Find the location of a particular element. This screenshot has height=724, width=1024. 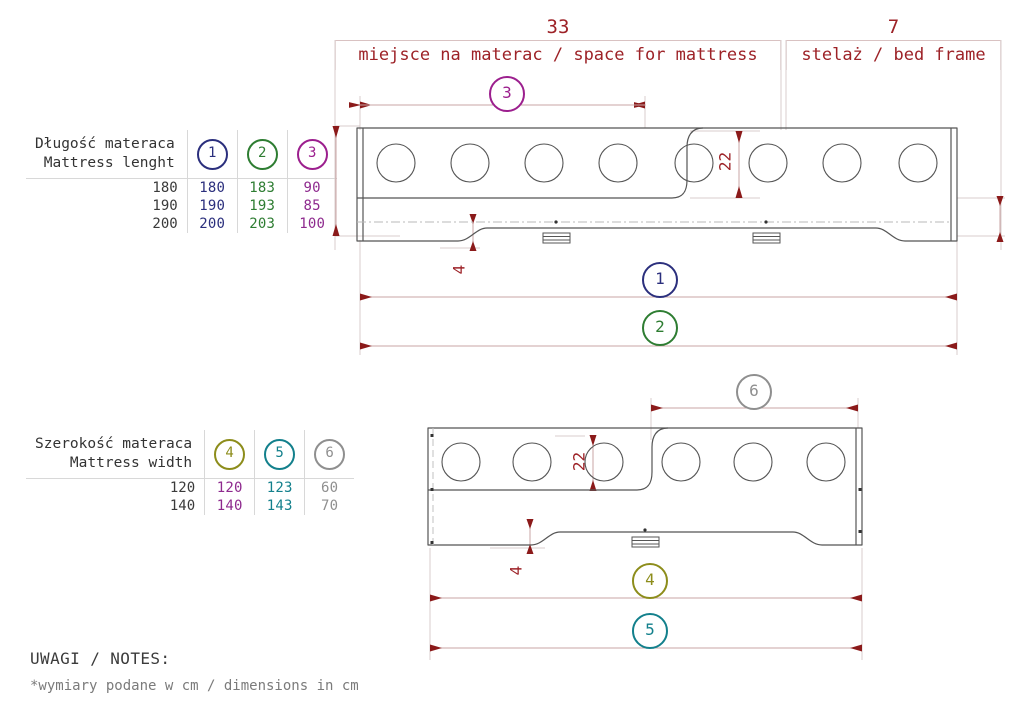

length-col-header-1: 1 is located at coordinates (212, 154).